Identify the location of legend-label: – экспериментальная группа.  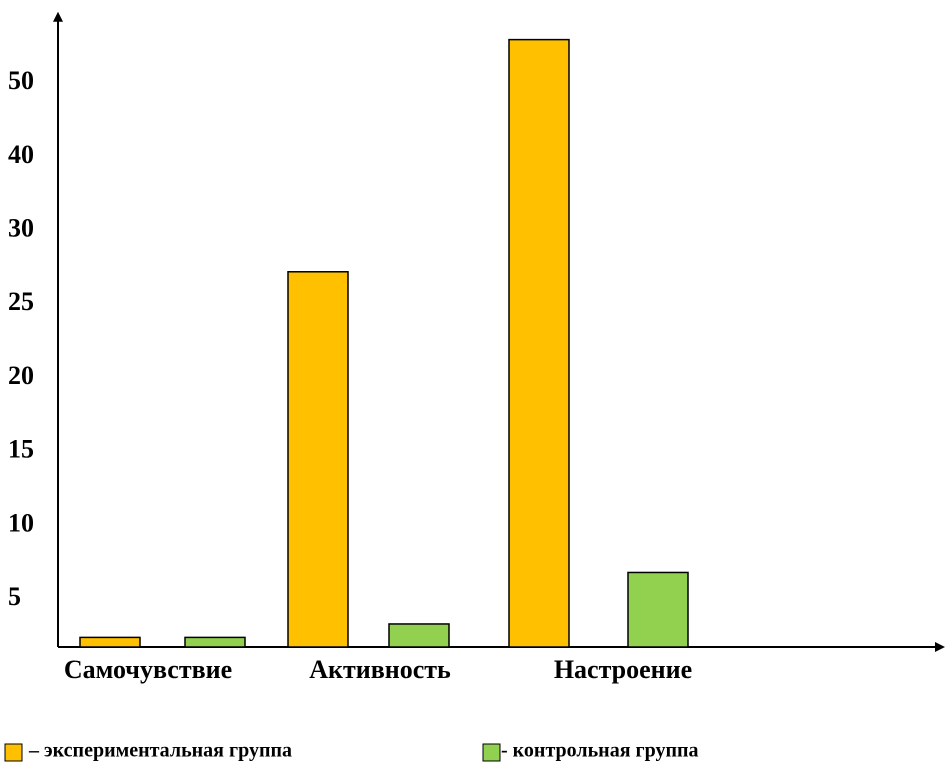
(160, 751).